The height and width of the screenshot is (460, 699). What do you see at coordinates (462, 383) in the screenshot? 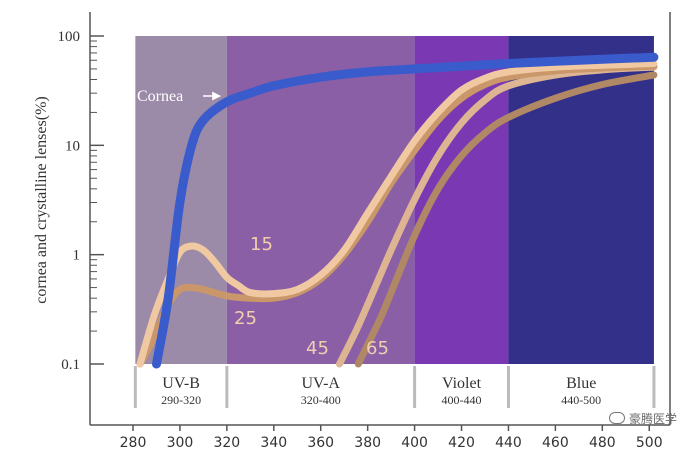
I see `band-label-2: Violet` at bounding box center [462, 383].